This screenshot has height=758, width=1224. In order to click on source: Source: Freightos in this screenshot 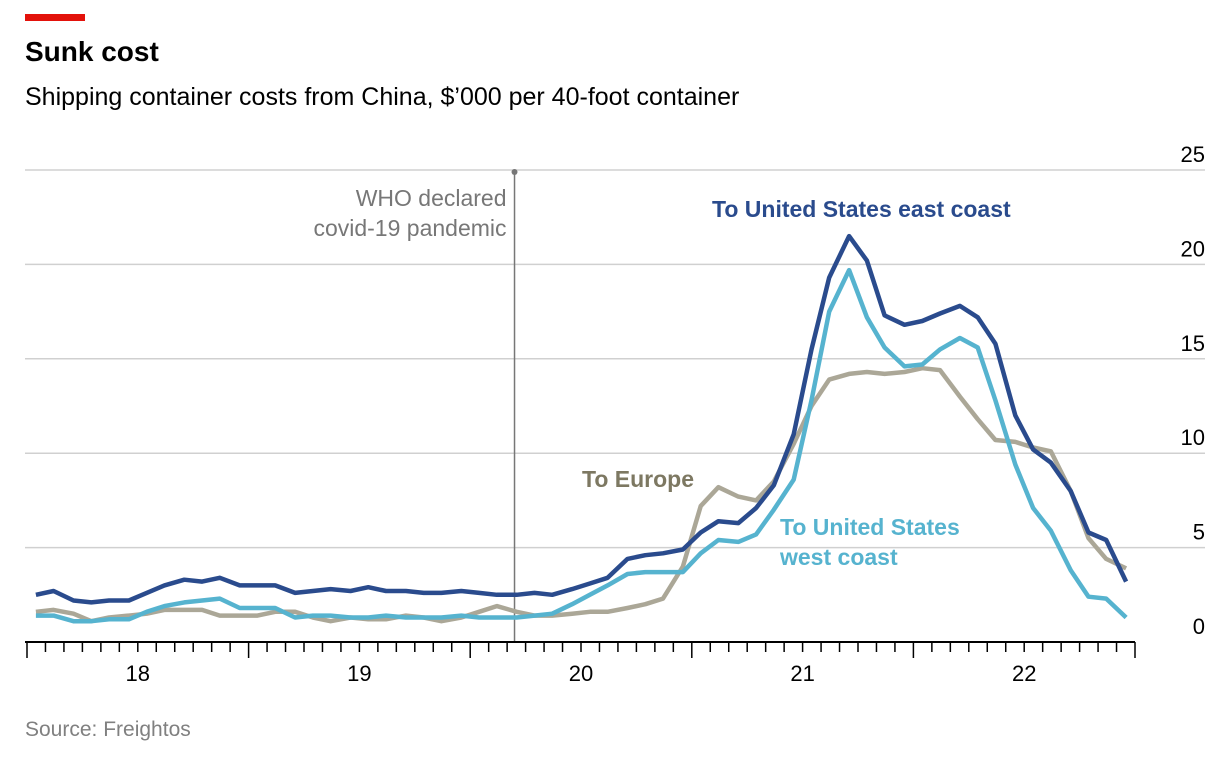, I will do `click(108, 729)`.